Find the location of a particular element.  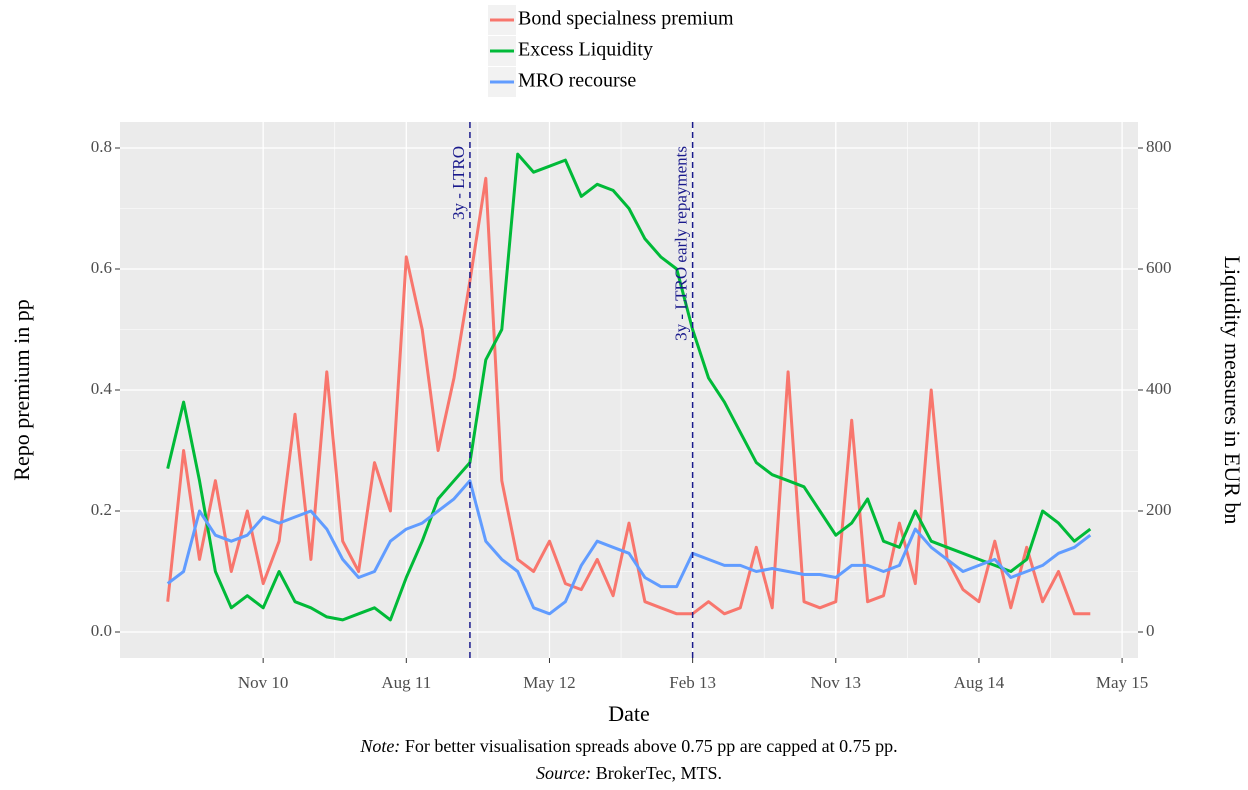

legend-label: MRO recourse is located at coordinates (577, 81).